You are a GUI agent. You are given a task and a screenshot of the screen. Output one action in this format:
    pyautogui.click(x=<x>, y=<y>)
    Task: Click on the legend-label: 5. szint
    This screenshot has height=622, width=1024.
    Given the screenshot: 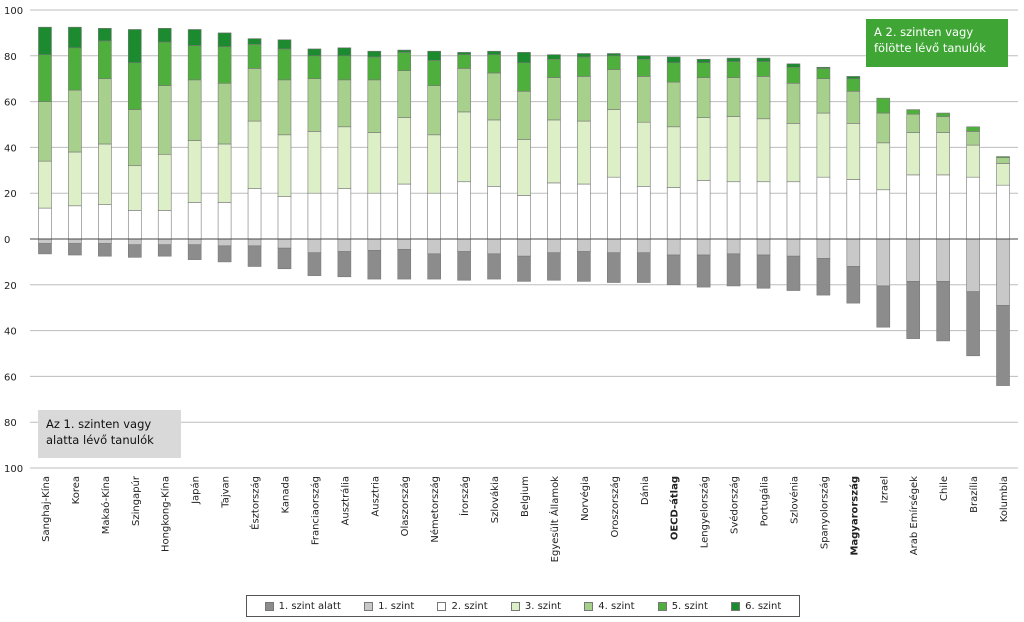 What is the action you would take?
    pyautogui.click(x=689, y=606)
    